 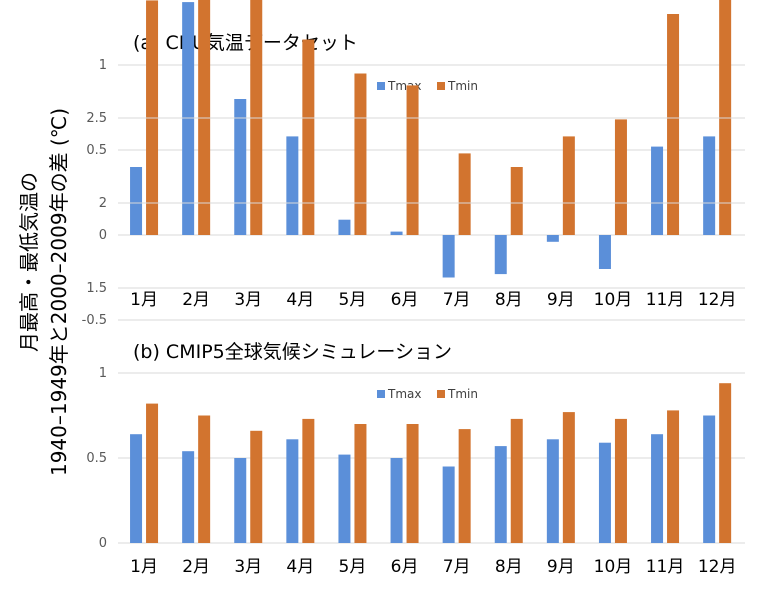 What do you see at coordinates (44, 292) in the screenshot?
I see `y-axis-label: 月最高・最低気温の 1940–1949年と2000–2009年の差 (℃)` at bounding box center [44, 292].